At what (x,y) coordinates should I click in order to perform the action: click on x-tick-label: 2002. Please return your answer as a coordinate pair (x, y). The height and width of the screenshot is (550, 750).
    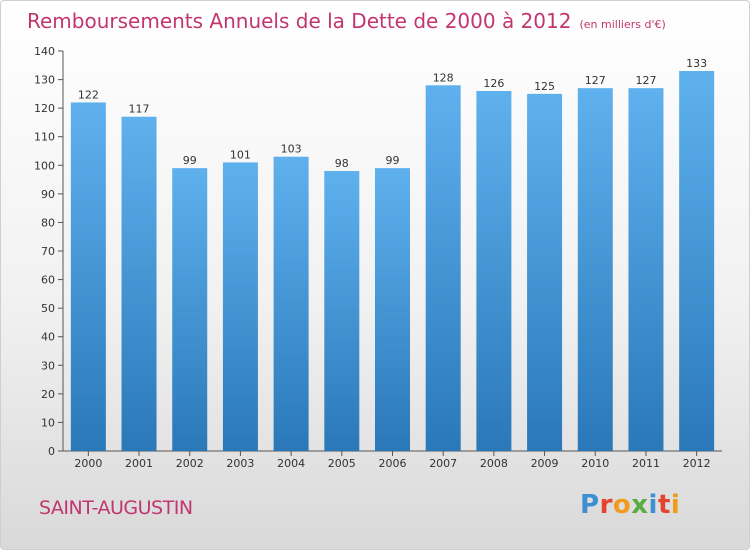
    Looking at the image, I should click on (190, 463).